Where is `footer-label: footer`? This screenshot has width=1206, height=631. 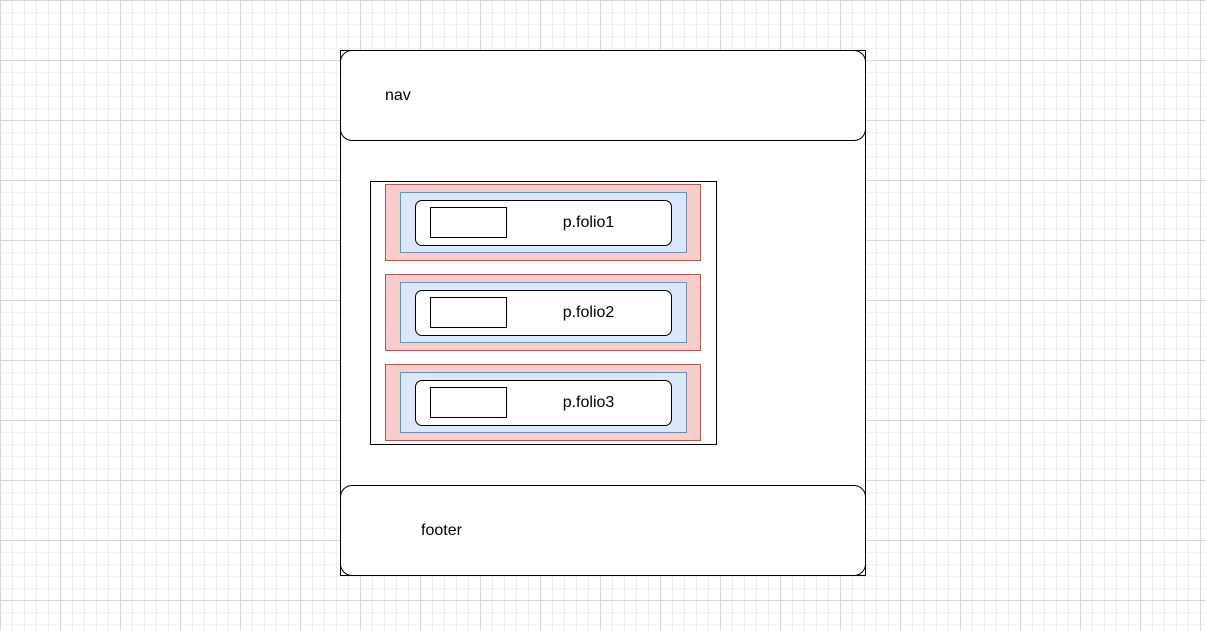 footer-label: footer is located at coordinates (441, 530).